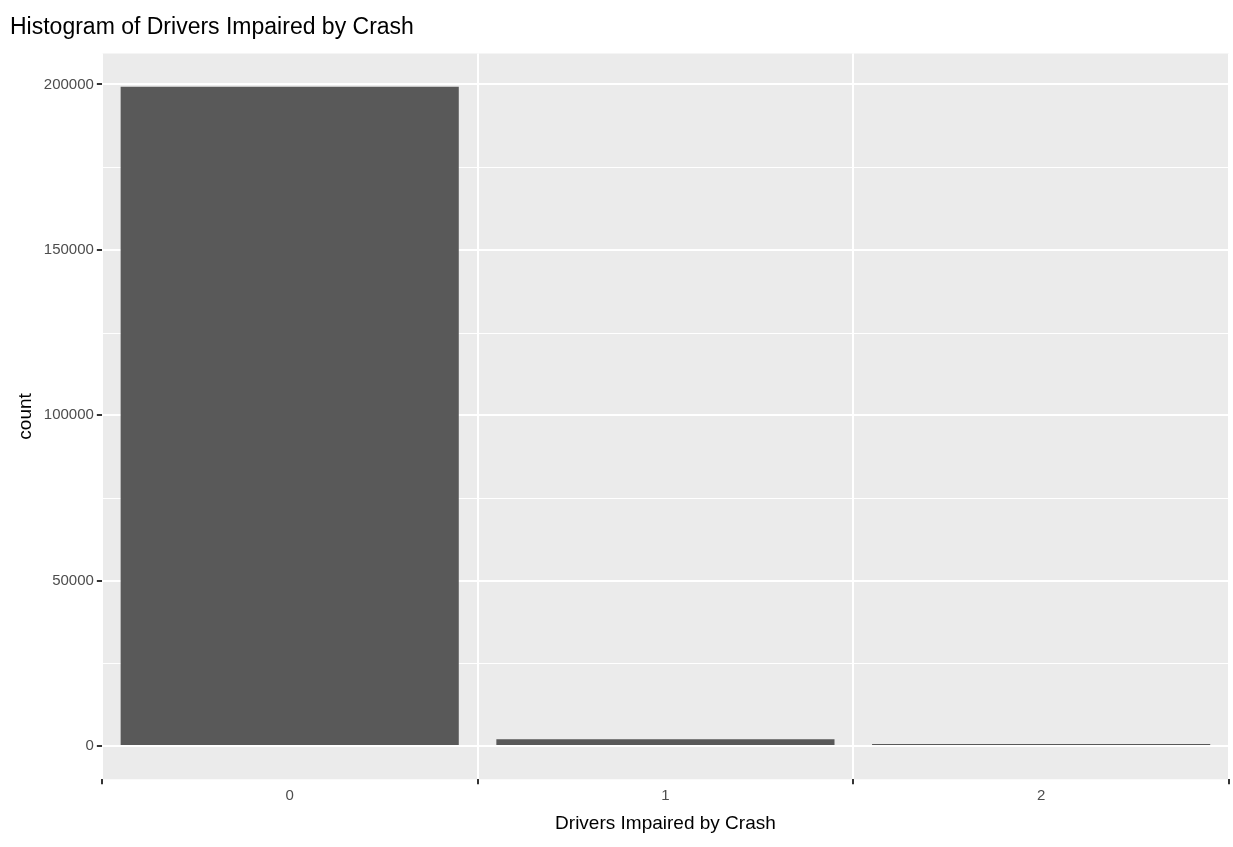 The height and width of the screenshot is (847, 1233). What do you see at coordinates (73, 579) in the screenshot?
I see `y-tick-label: 50000` at bounding box center [73, 579].